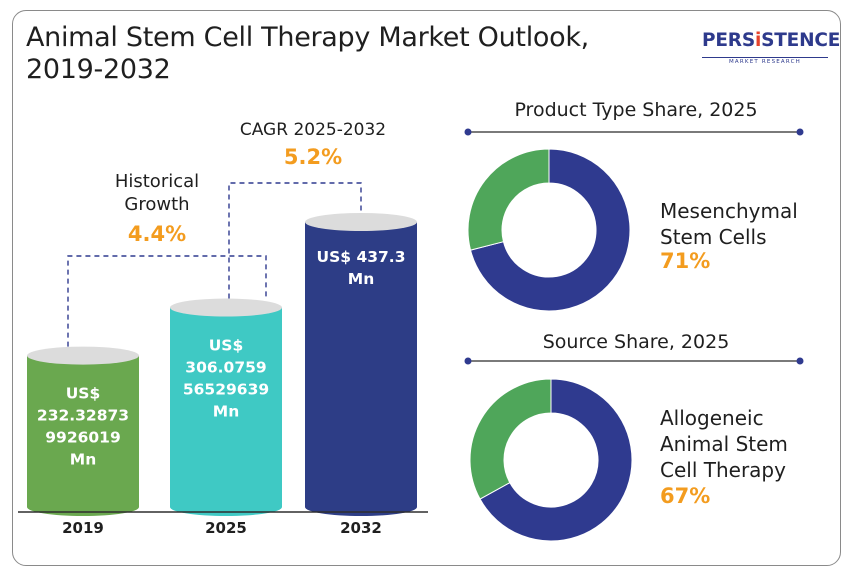 This screenshot has width=853, height=580. Describe the element at coordinates (167, 301) in the screenshot. I see `historical-growth-connector` at that location.